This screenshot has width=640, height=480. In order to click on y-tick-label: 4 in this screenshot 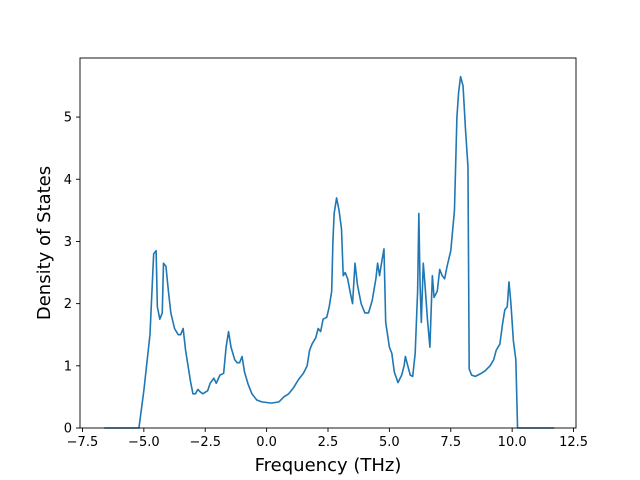, I will do `click(68, 180)`.